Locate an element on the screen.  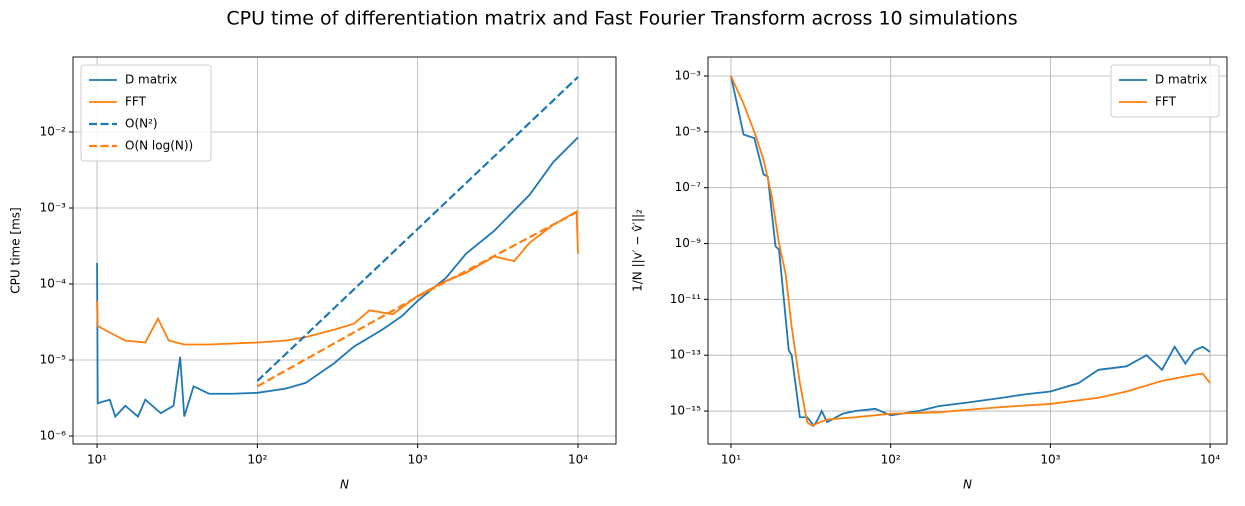
y-axis-label: CPU time [ms] is located at coordinates (16, 250).